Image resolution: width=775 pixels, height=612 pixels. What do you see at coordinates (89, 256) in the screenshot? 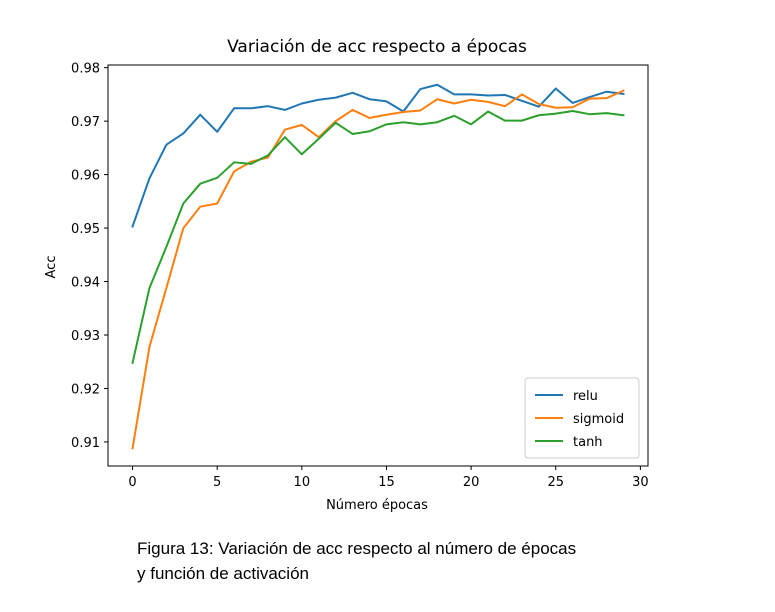
I see `y-axis-ticks: 0.91 0.92 0.93 0.94 0.95 0.96 0.97 0.98` at bounding box center [89, 256].